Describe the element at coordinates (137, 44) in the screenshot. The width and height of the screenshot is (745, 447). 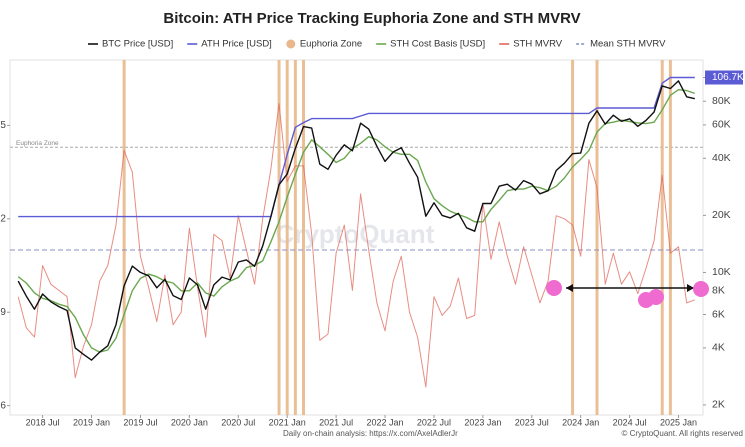
I see `legend-label: BTC Price [USD]` at that location.